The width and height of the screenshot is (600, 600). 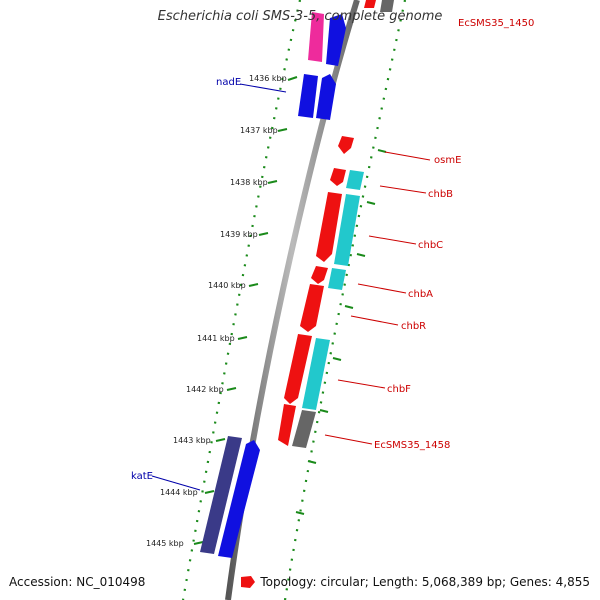 I want to click on tick-label: 1444 kbp, so click(x=179, y=492).